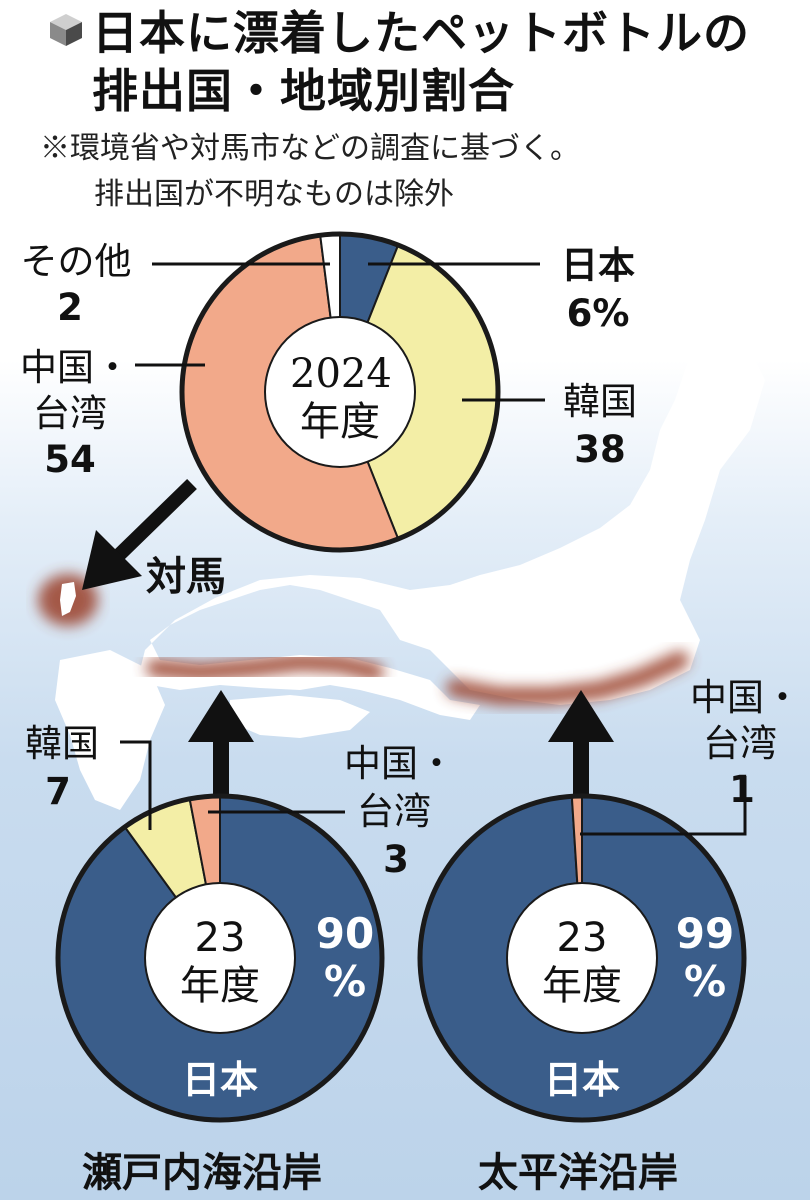  What do you see at coordinates (582, 938) in the screenshot?
I see `pie-pacific-year: 23` at bounding box center [582, 938].